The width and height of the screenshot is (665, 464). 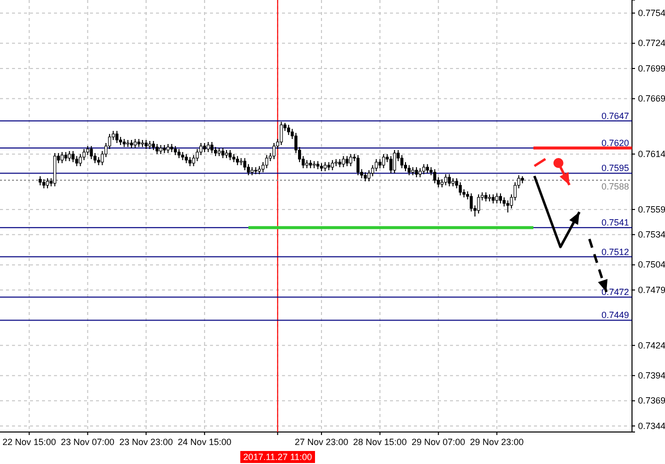 What do you see at coordinates (277, 457) in the screenshot?
I see `x-tick-label: 2017.11.27 11:00` at bounding box center [277, 457].